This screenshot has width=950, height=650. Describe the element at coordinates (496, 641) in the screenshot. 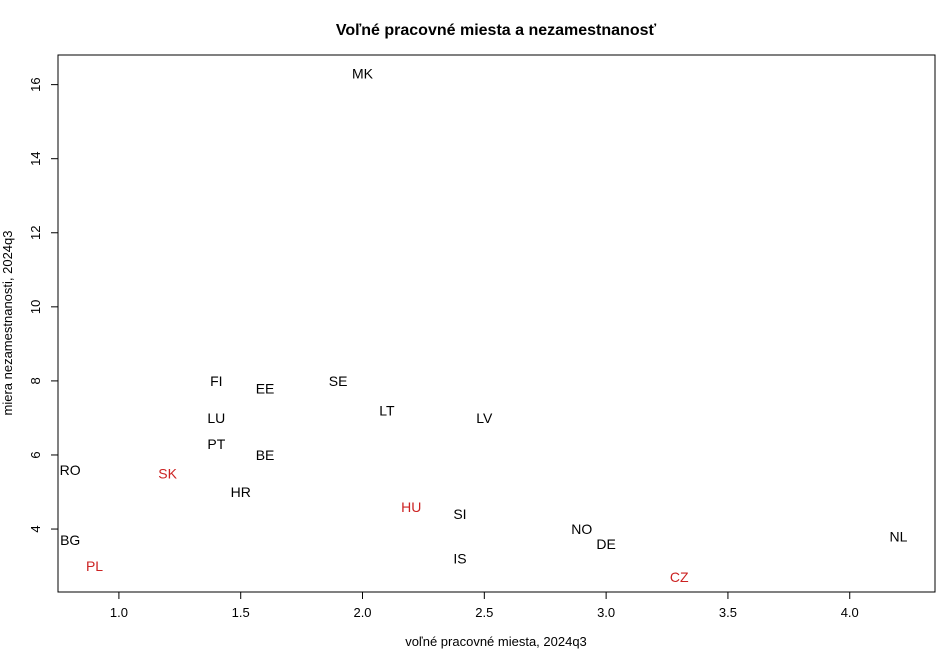

I see `x-axis-label: voľné pracovné miesta, 2024q3` at that location.